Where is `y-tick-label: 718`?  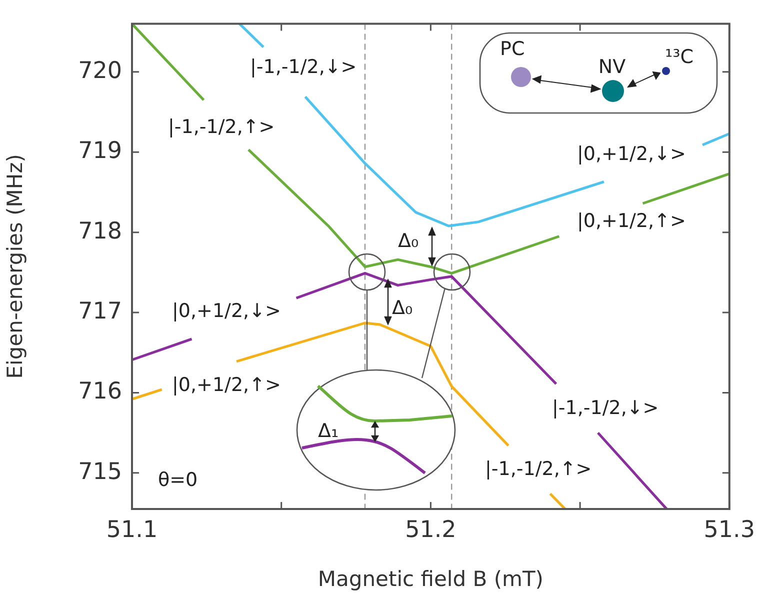 y-tick-label: 718 is located at coordinates (100, 231).